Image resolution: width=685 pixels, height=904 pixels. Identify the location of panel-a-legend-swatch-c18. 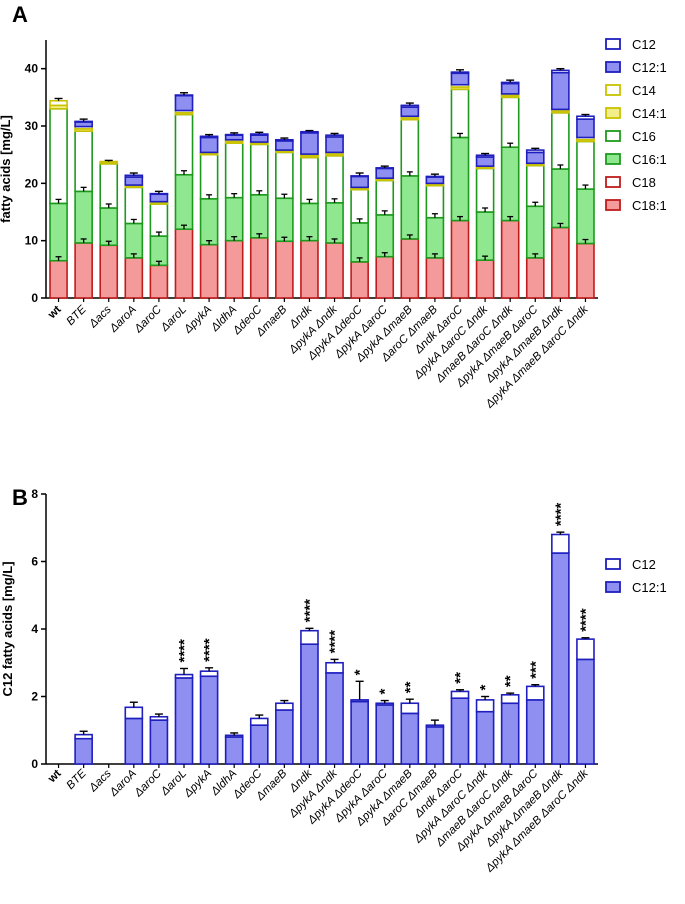
(613, 182).